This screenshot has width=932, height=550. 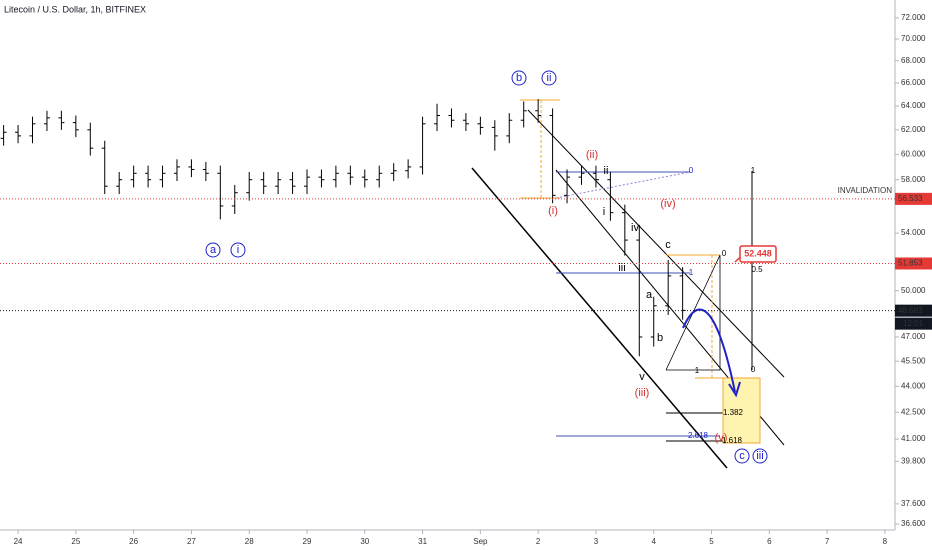 I want to click on x-tick-label: 25, so click(x=75, y=541).